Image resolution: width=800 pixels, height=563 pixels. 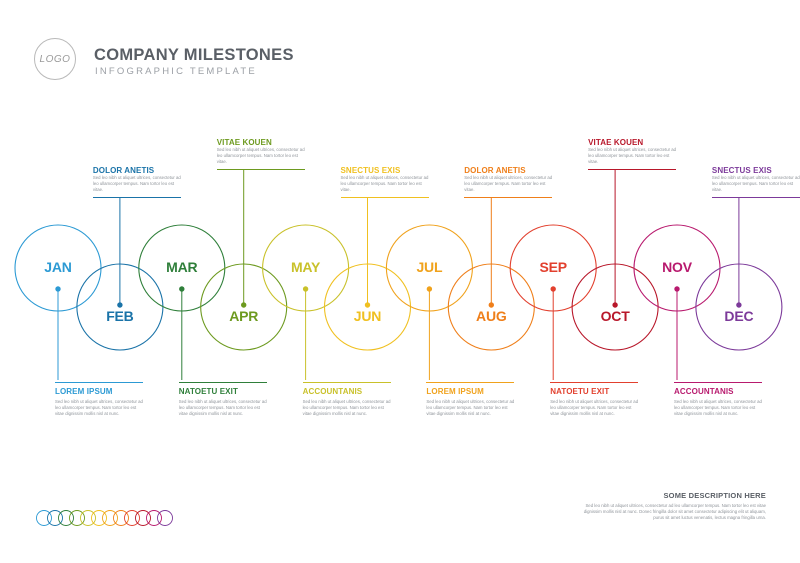 I want to click on mini-circle-apr, so click(x=77, y=518).